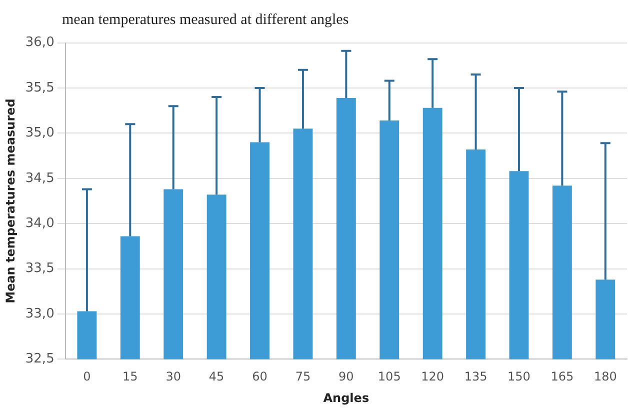 The height and width of the screenshot is (410, 639). Describe the element at coordinates (562, 377) in the screenshot. I see `x-tick-label: 165` at that location.